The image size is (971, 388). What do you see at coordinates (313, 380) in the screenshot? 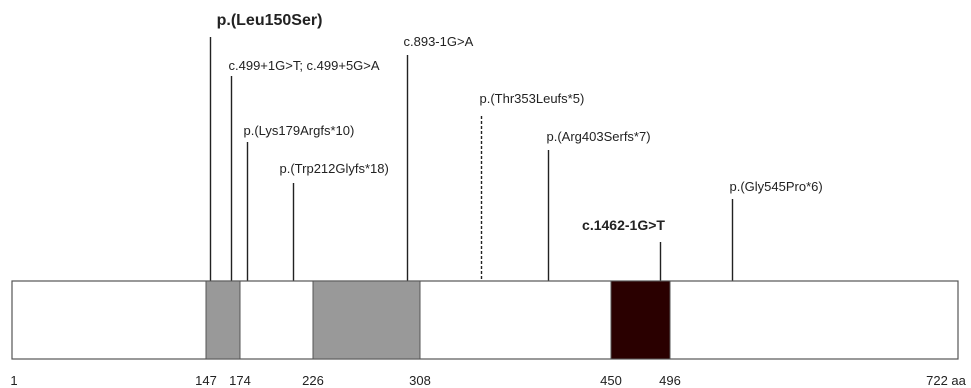
I see `position-tick-label: 226` at bounding box center [313, 380].